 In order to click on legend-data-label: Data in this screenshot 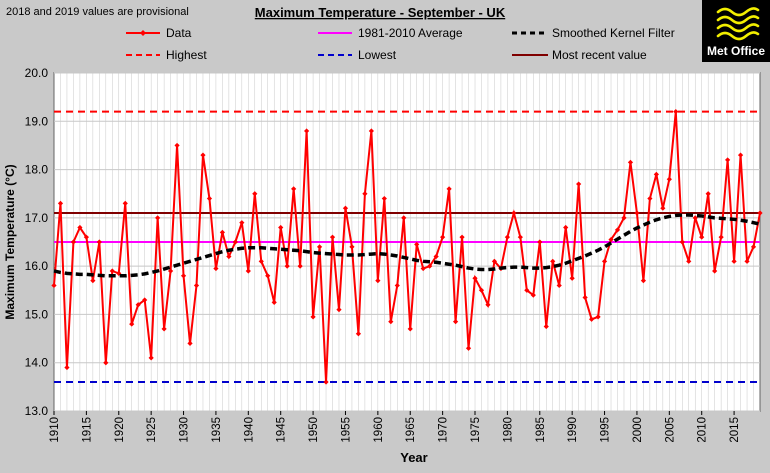, I will do `click(179, 33)`.